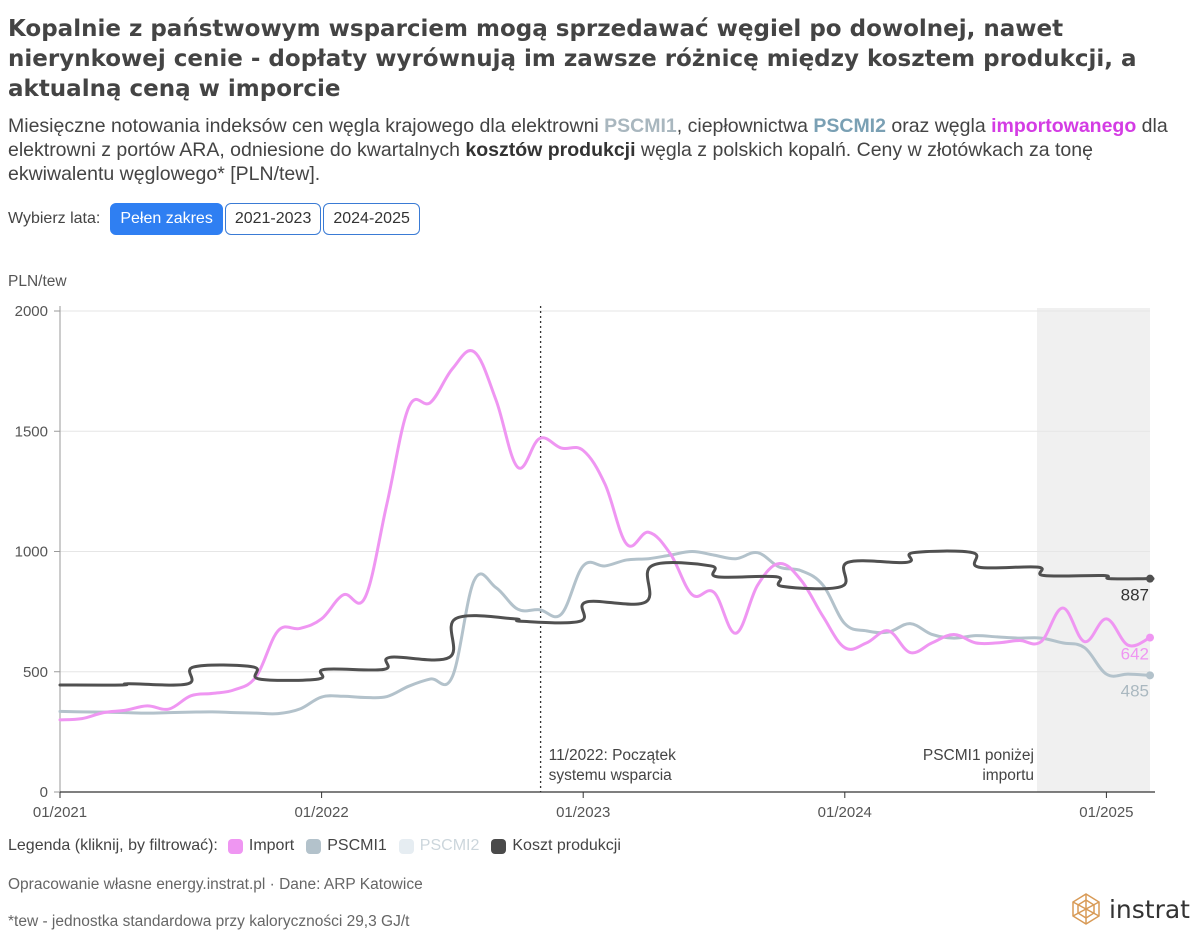  I want to click on x-tick-label: 01/2023, so click(583, 812).